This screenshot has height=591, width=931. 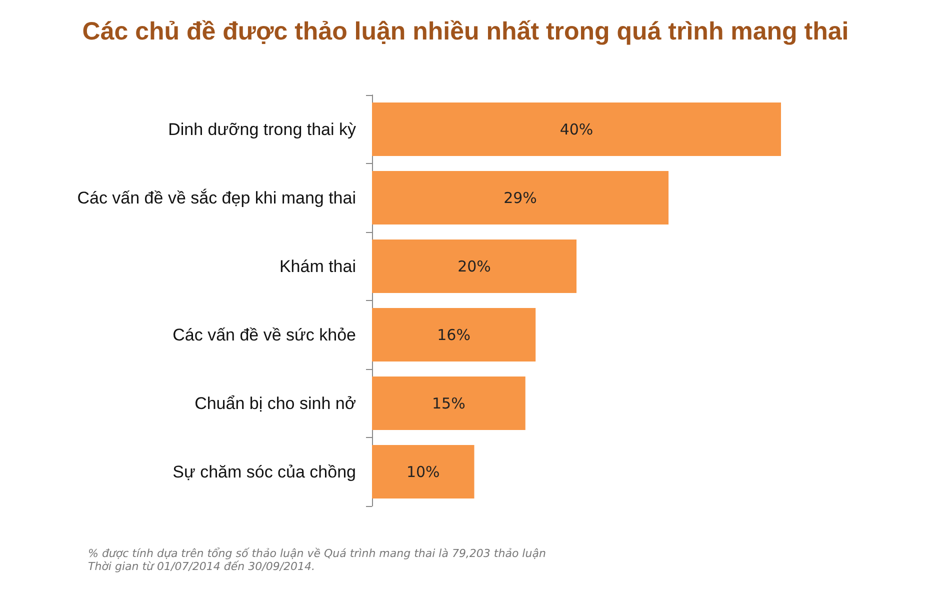 What do you see at coordinates (317, 266) in the screenshot?
I see `y-tick-label: Khám thai` at bounding box center [317, 266].